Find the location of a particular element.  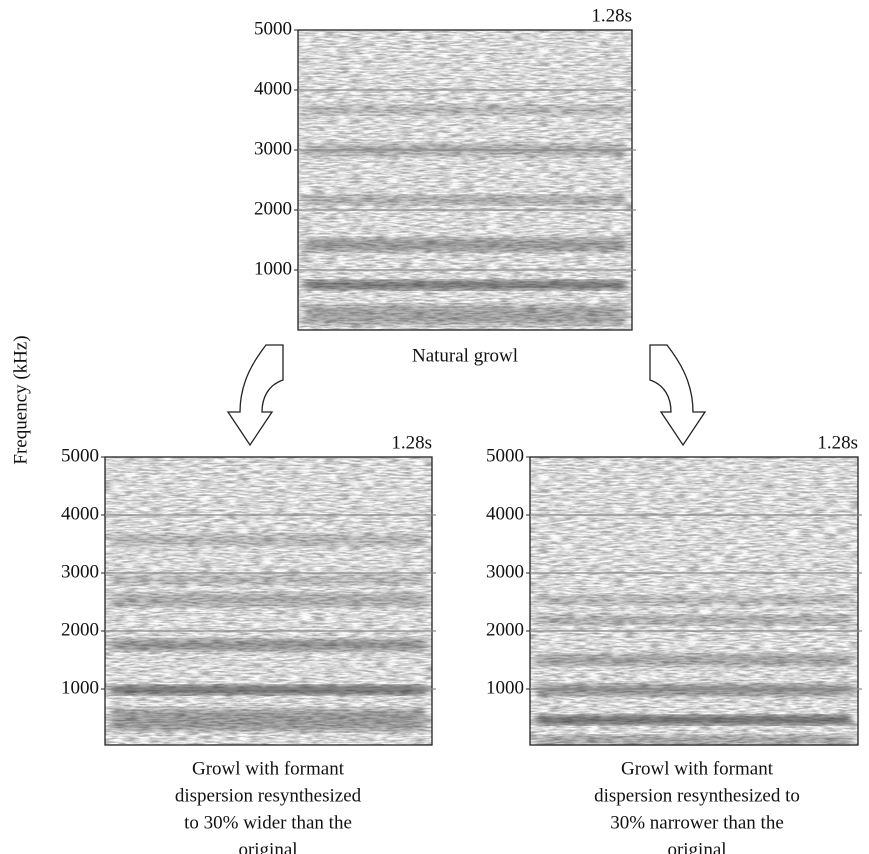

y-axis-label: Frequency (kHz) is located at coordinates (20, 399).